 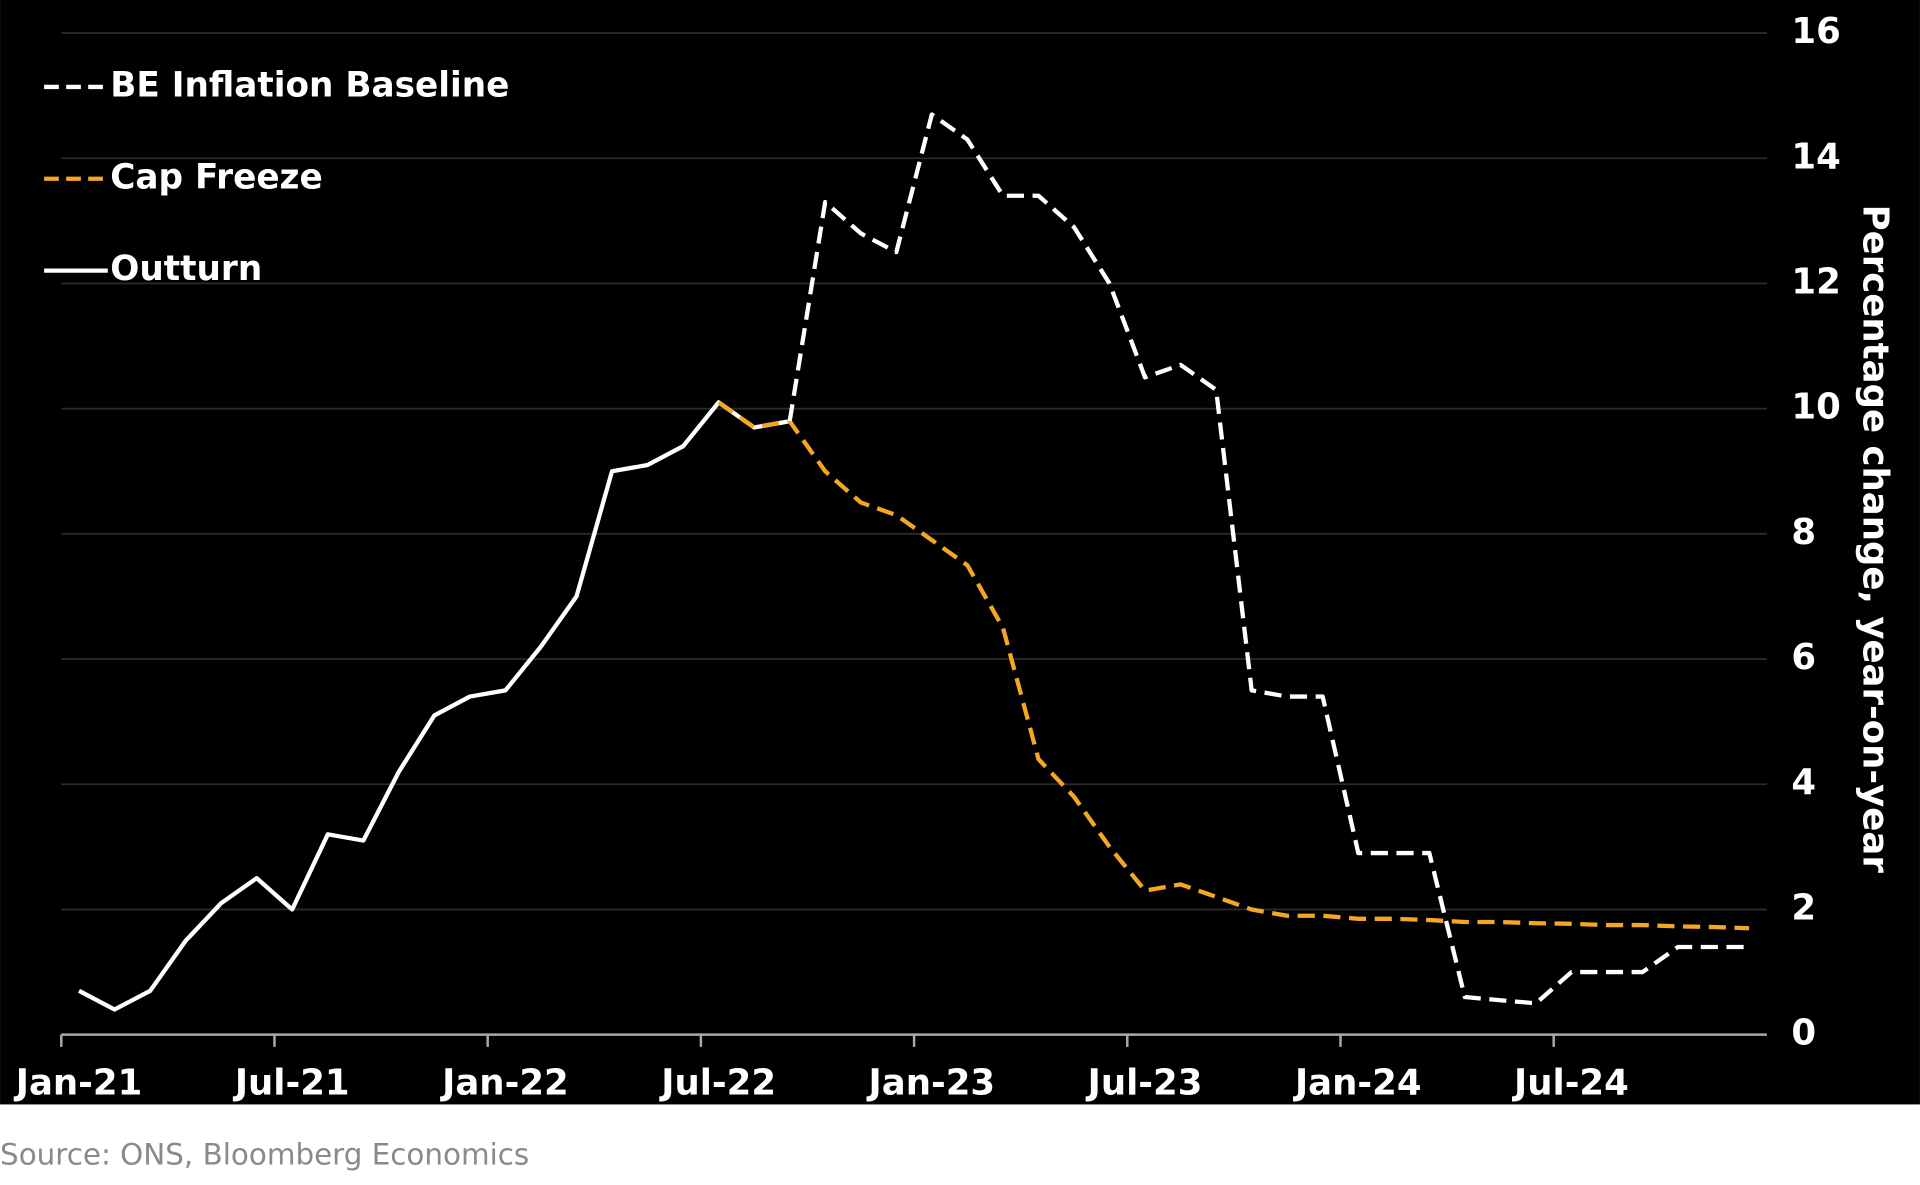 What do you see at coordinates (1815, 407) in the screenshot?
I see `y-tick-label: 10` at bounding box center [1815, 407].